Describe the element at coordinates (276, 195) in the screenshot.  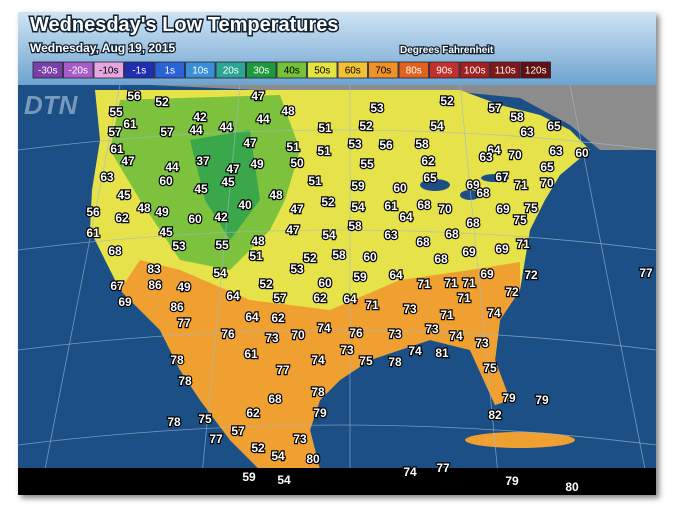
I see `temperature-label: 48` at that location.